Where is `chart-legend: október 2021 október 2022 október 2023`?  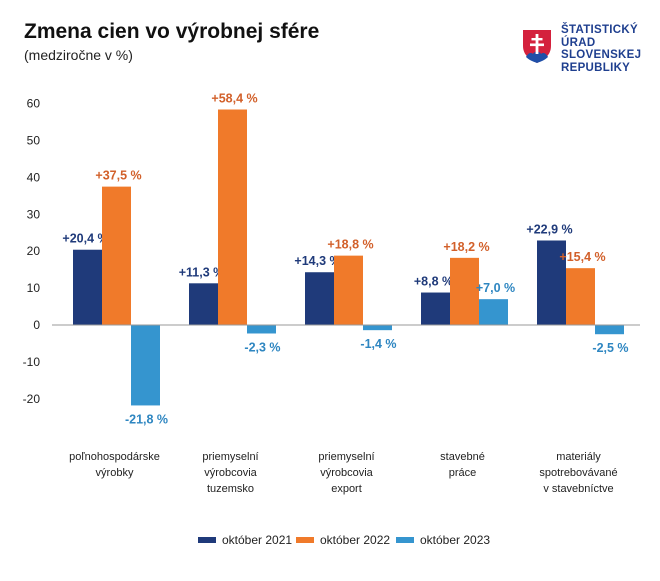 chart-legend: október 2021 október 2022 október 2023 is located at coordinates (330, 540).